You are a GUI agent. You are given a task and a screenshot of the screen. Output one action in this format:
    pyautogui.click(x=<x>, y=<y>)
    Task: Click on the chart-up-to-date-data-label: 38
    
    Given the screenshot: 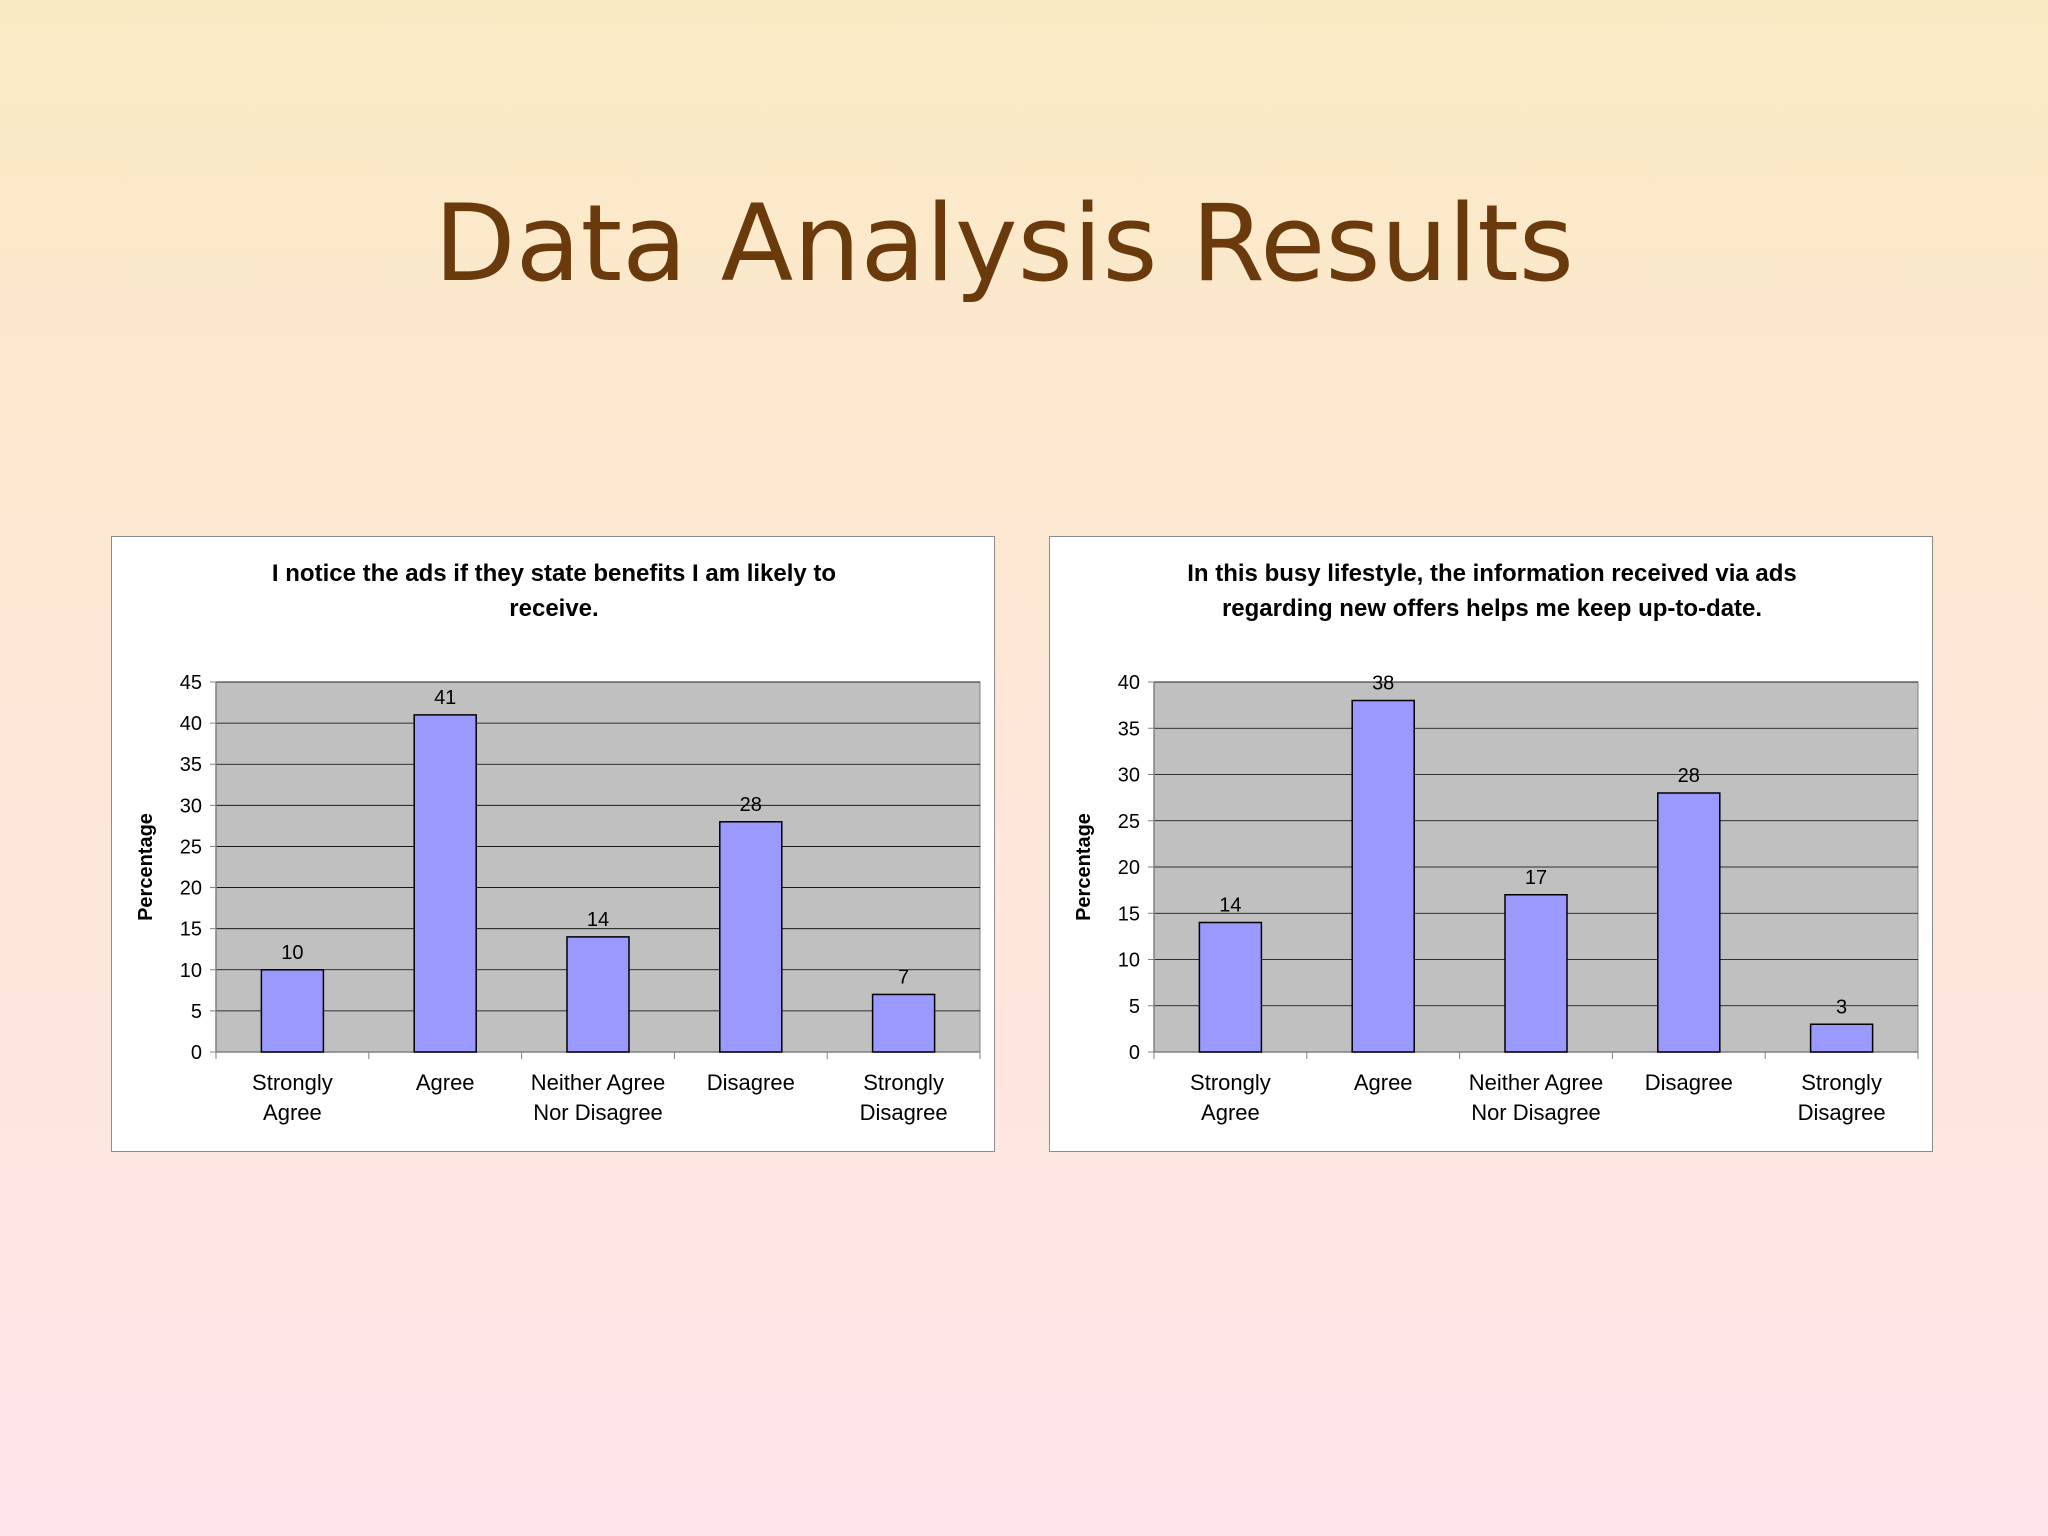 What is the action you would take?
    pyautogui.click(x=1383, y=684)
    